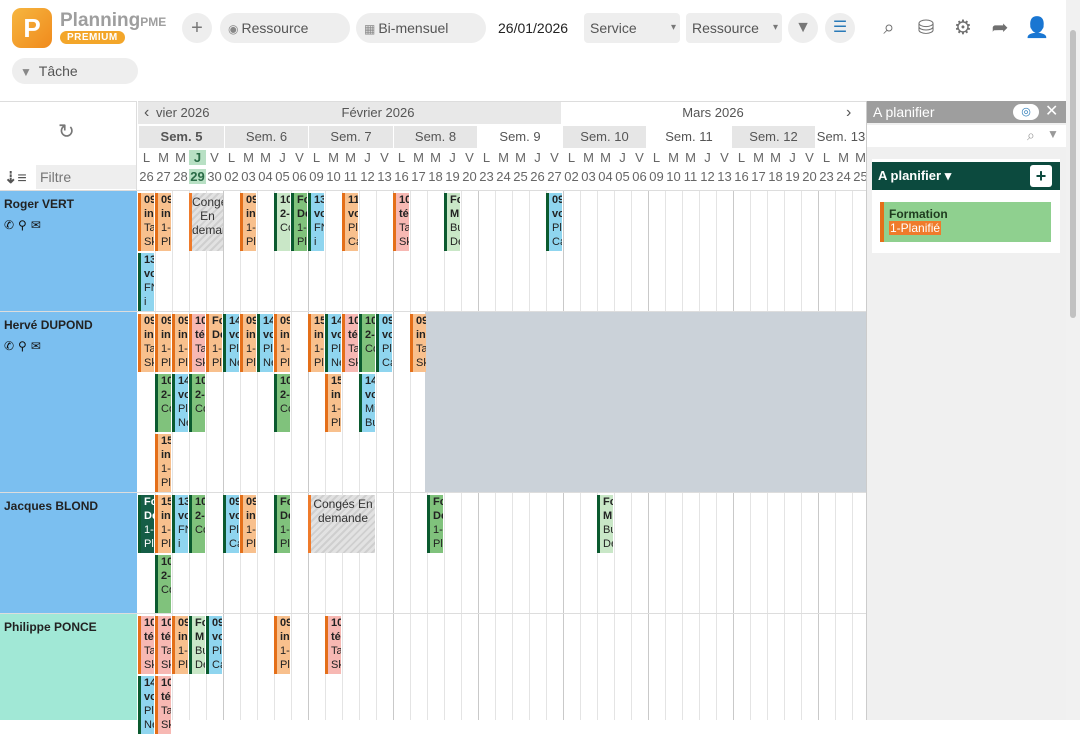  What do you see at coordinates (86, 177) in the screenshot?
I see `resource-filter-input` at bounding box center [86, 177].